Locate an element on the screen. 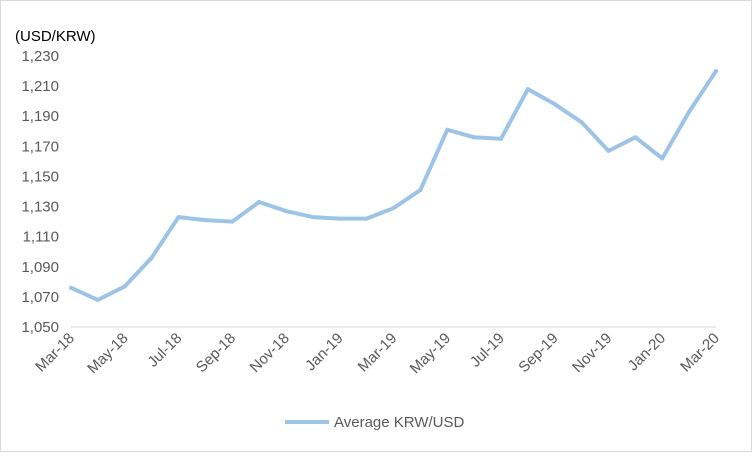 The image size is (752, 456). y-tick-label: 1,130 is located at coordinates (40, 207).